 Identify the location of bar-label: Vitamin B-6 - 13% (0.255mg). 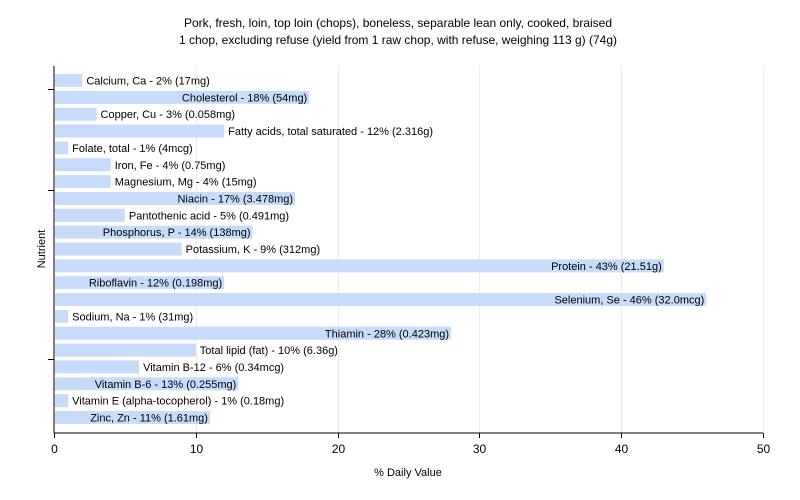
(166, 385).